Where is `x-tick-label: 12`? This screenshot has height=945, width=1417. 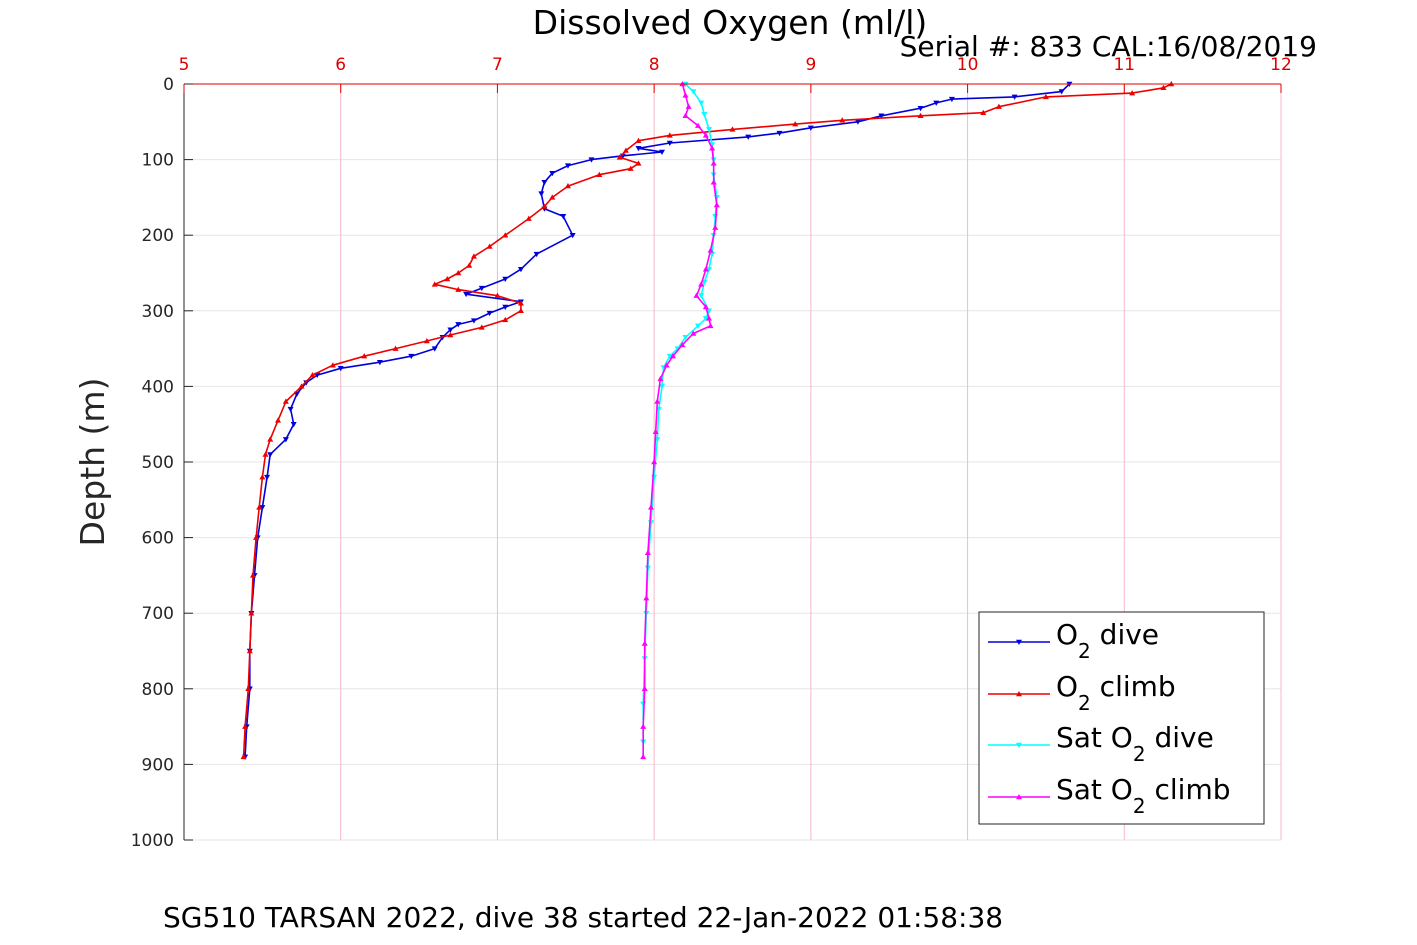 x-tick-label: 12 is located at coordinates (1281, 65).